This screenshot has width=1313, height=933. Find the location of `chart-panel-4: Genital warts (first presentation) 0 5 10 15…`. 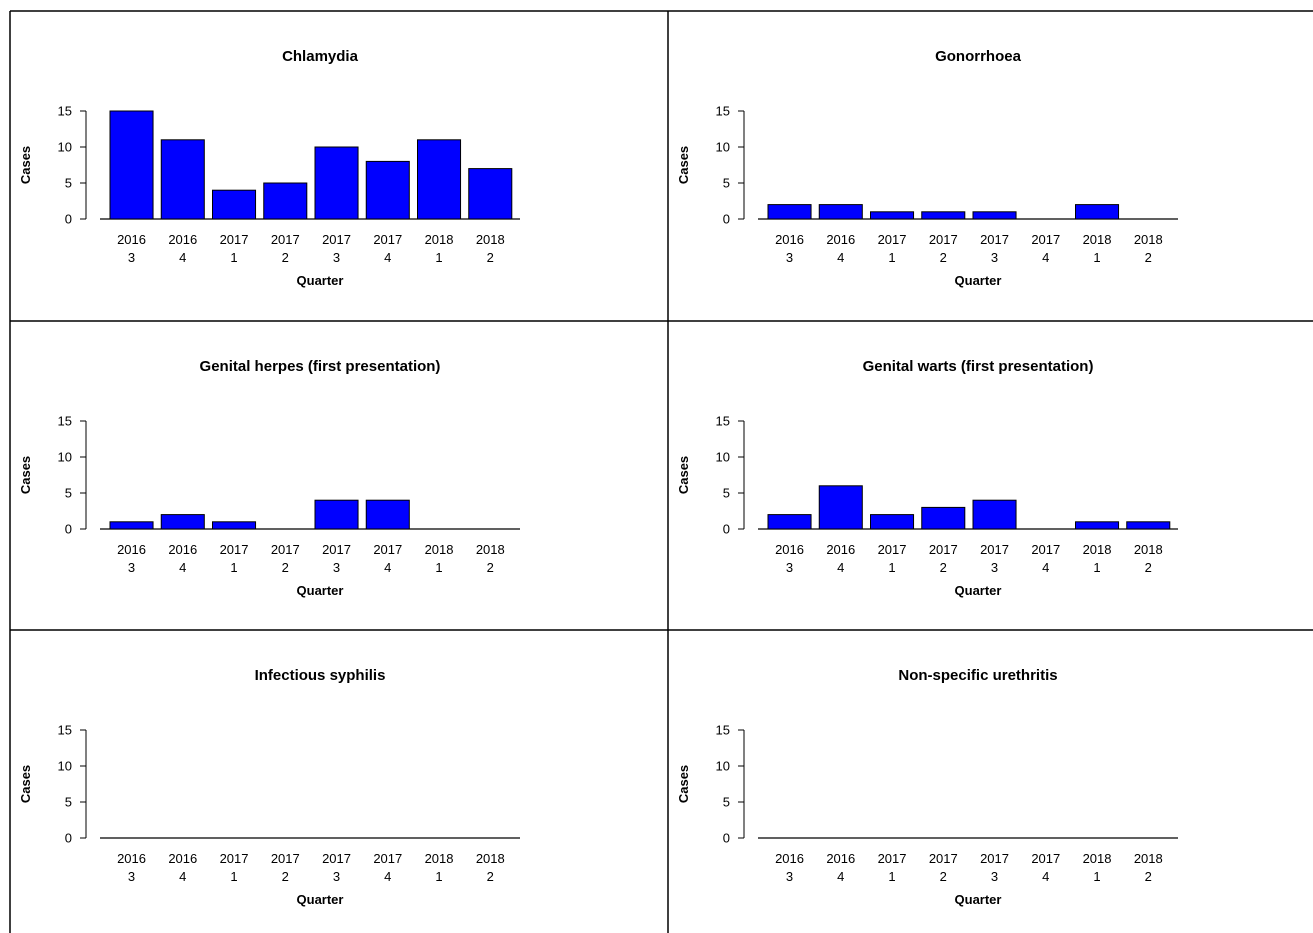

chart-panel-4: Genital warts (first presentation) 0 5 10 15… is located at coordinates (927, 478).